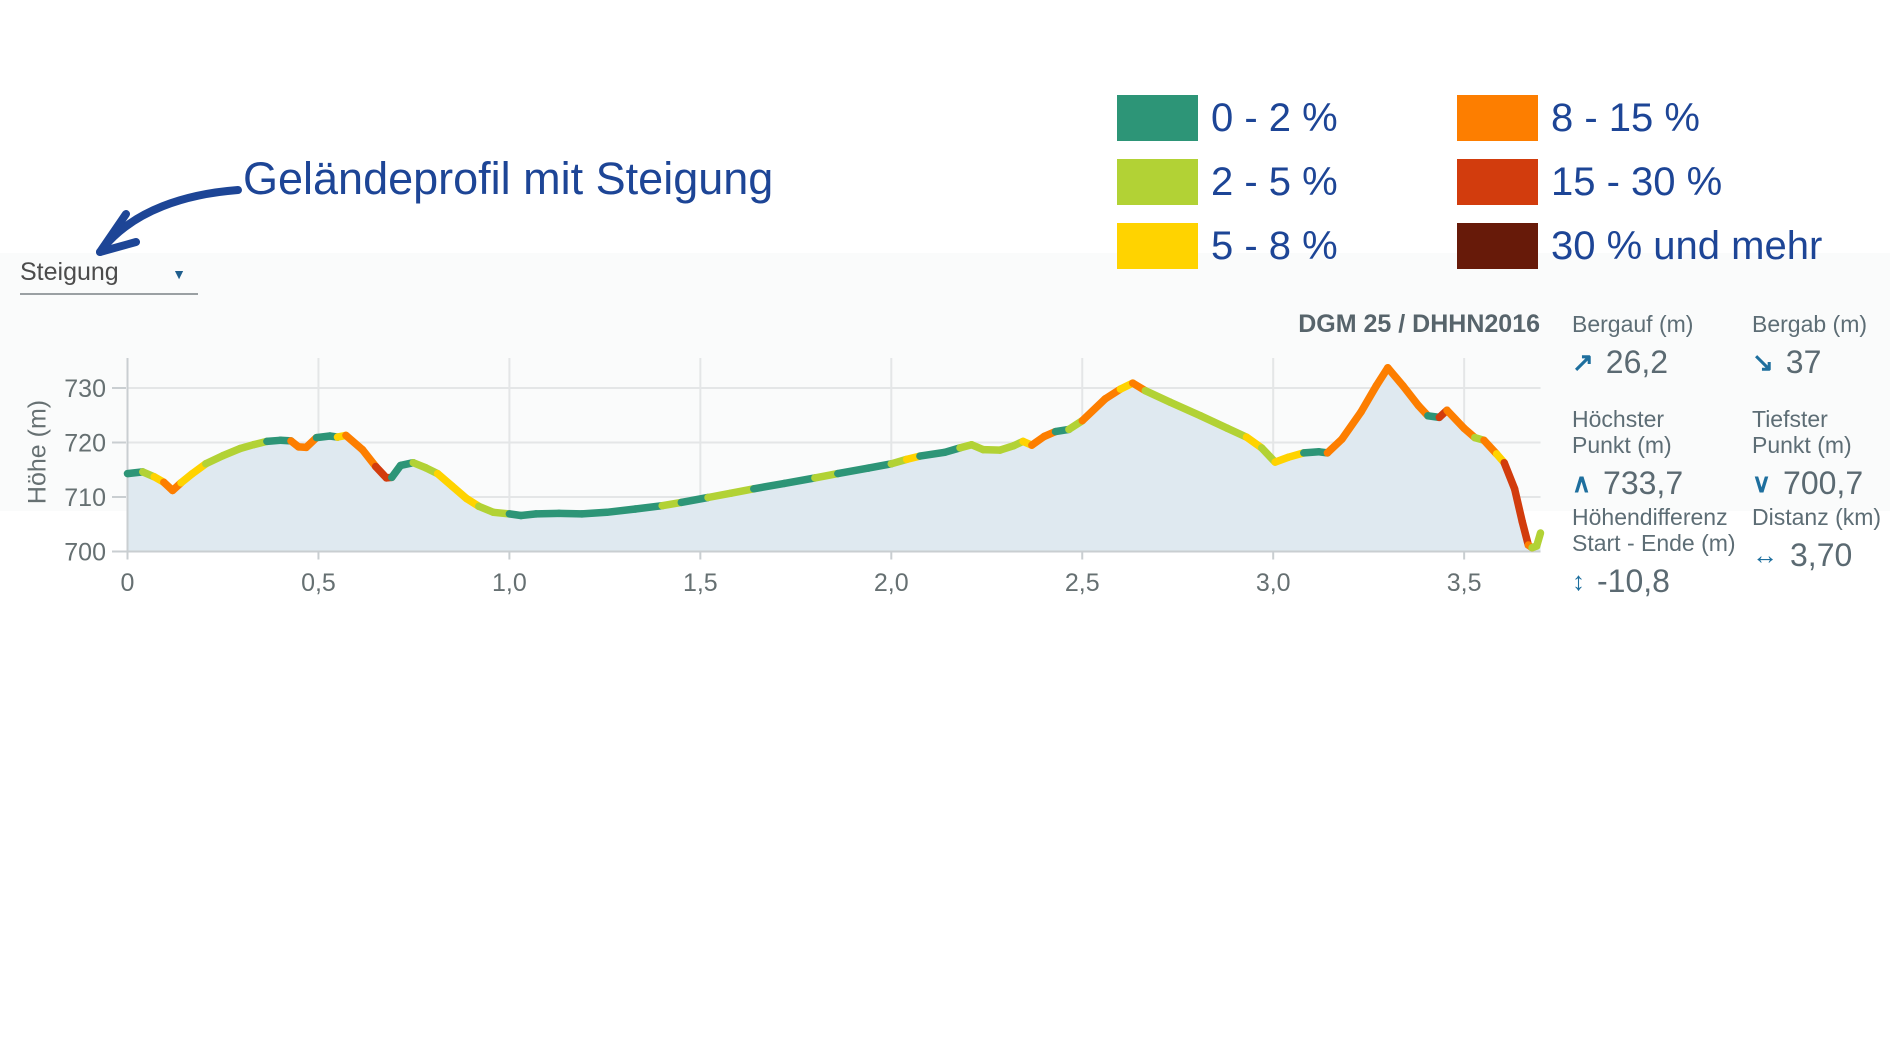  What do you see at coordinates (700, 583) in the screenshot?
I see `x-tick-label: 1,5` at bounding box center [700, 583].